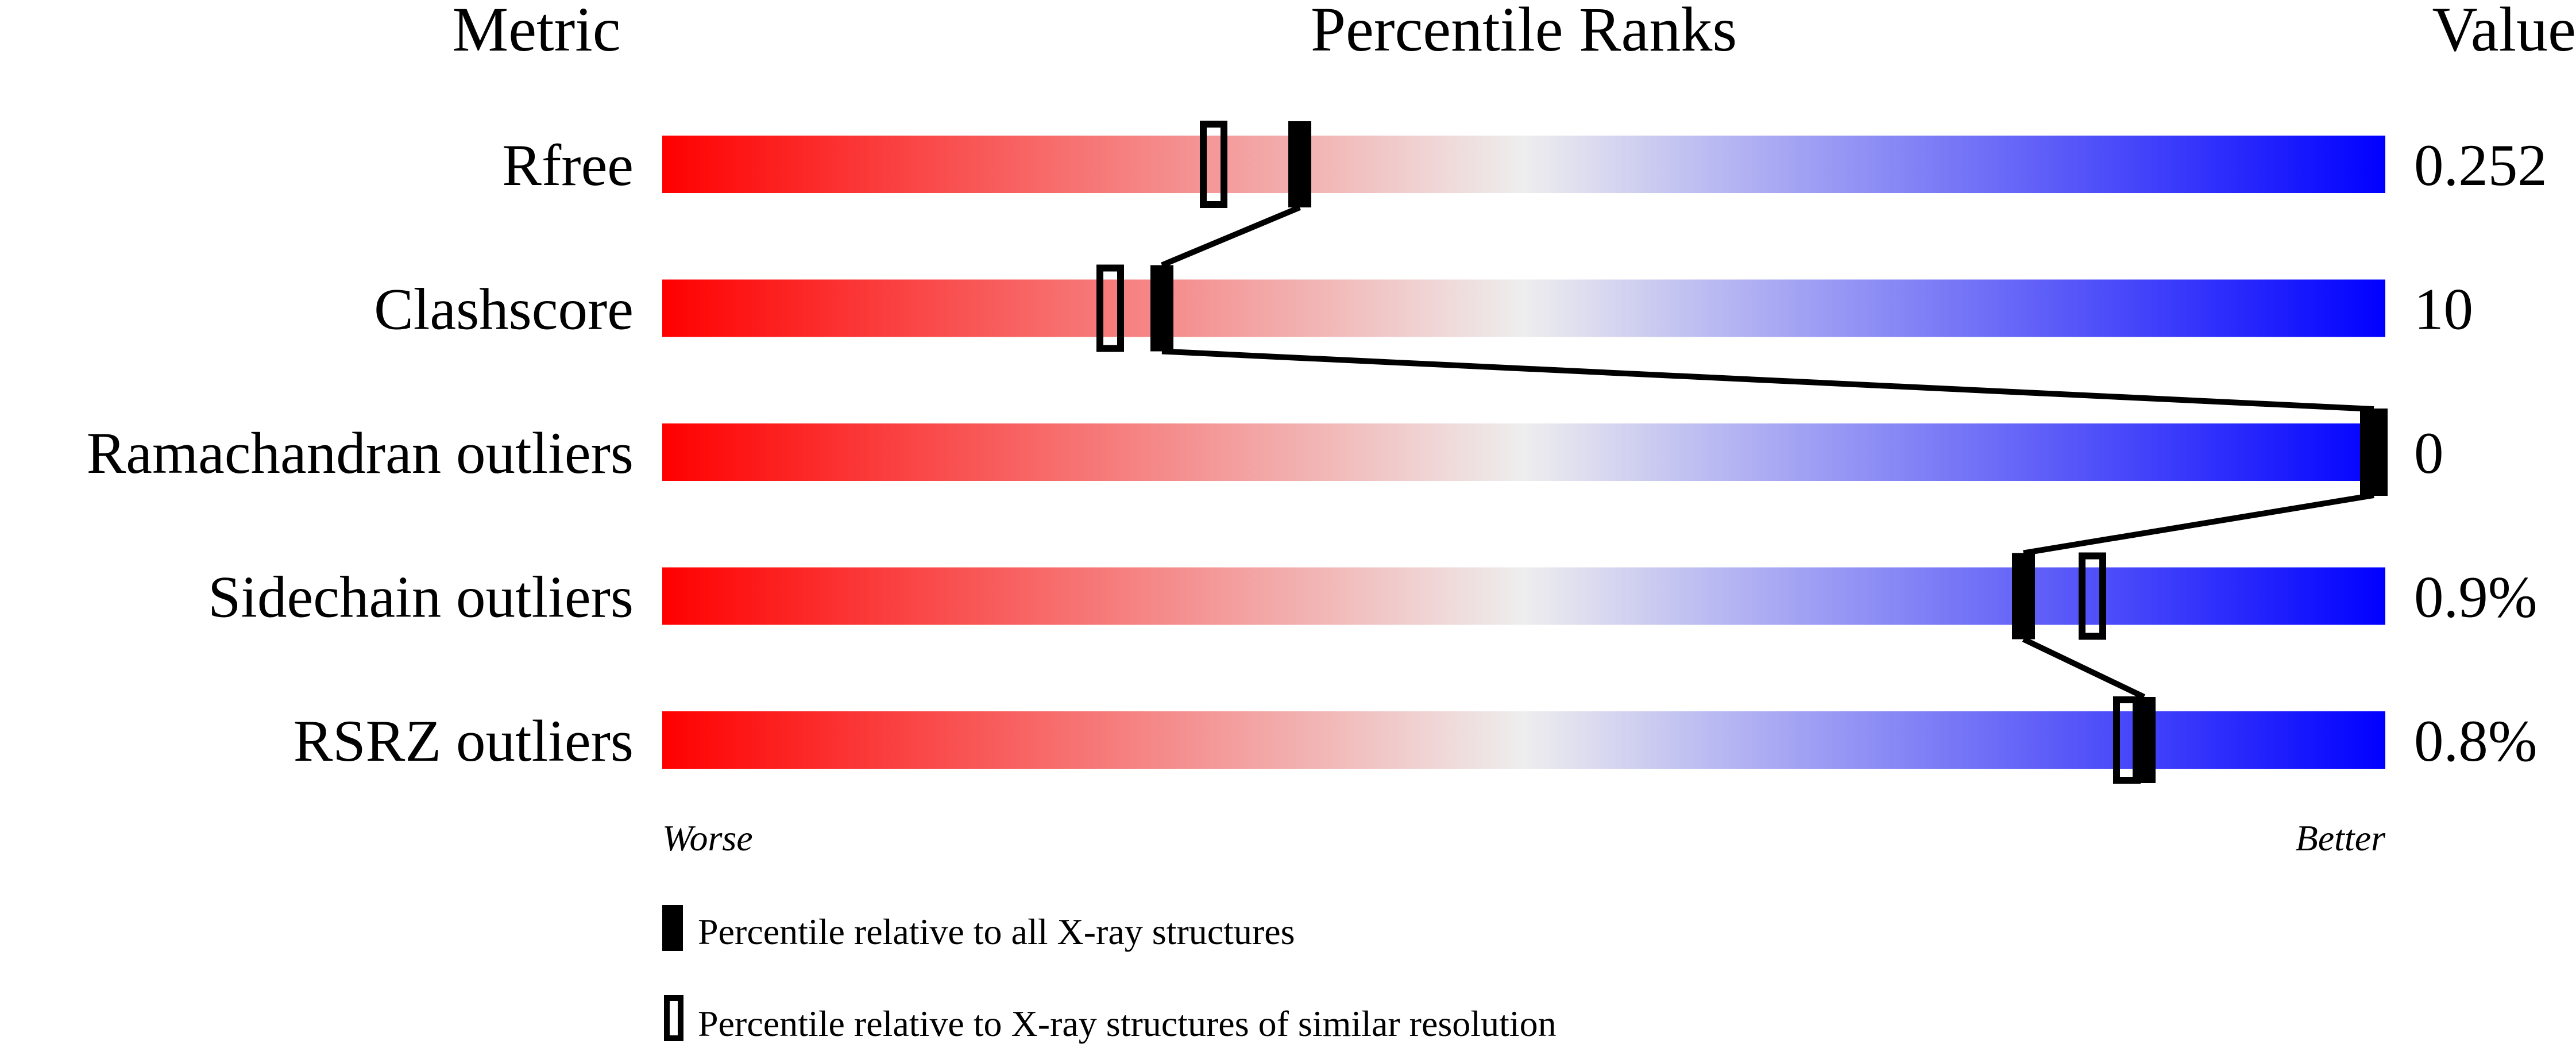 Image resolution: width=2576 pixels, height=1048 pixels. Describe the element at coordinates (2480, 166) in the screenshot. I see `metric-value: 0.252` at that location.